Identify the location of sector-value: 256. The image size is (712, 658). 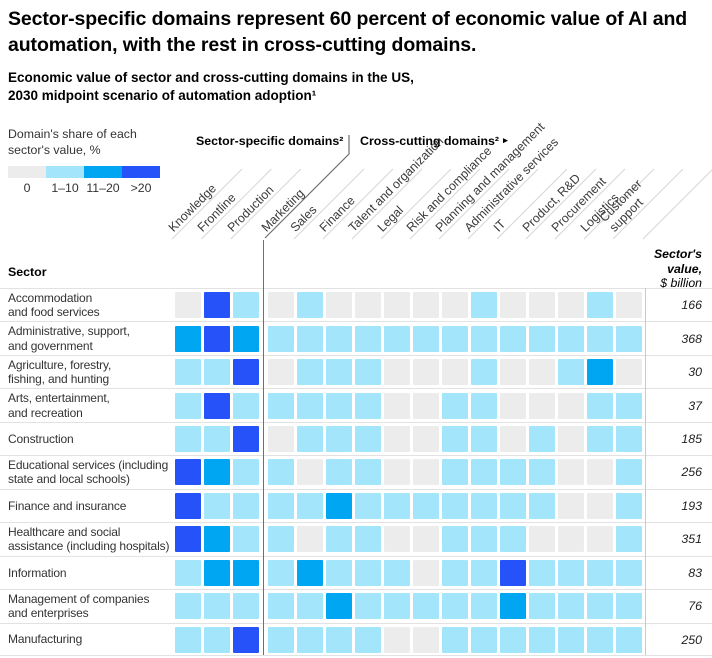
(691, 472).